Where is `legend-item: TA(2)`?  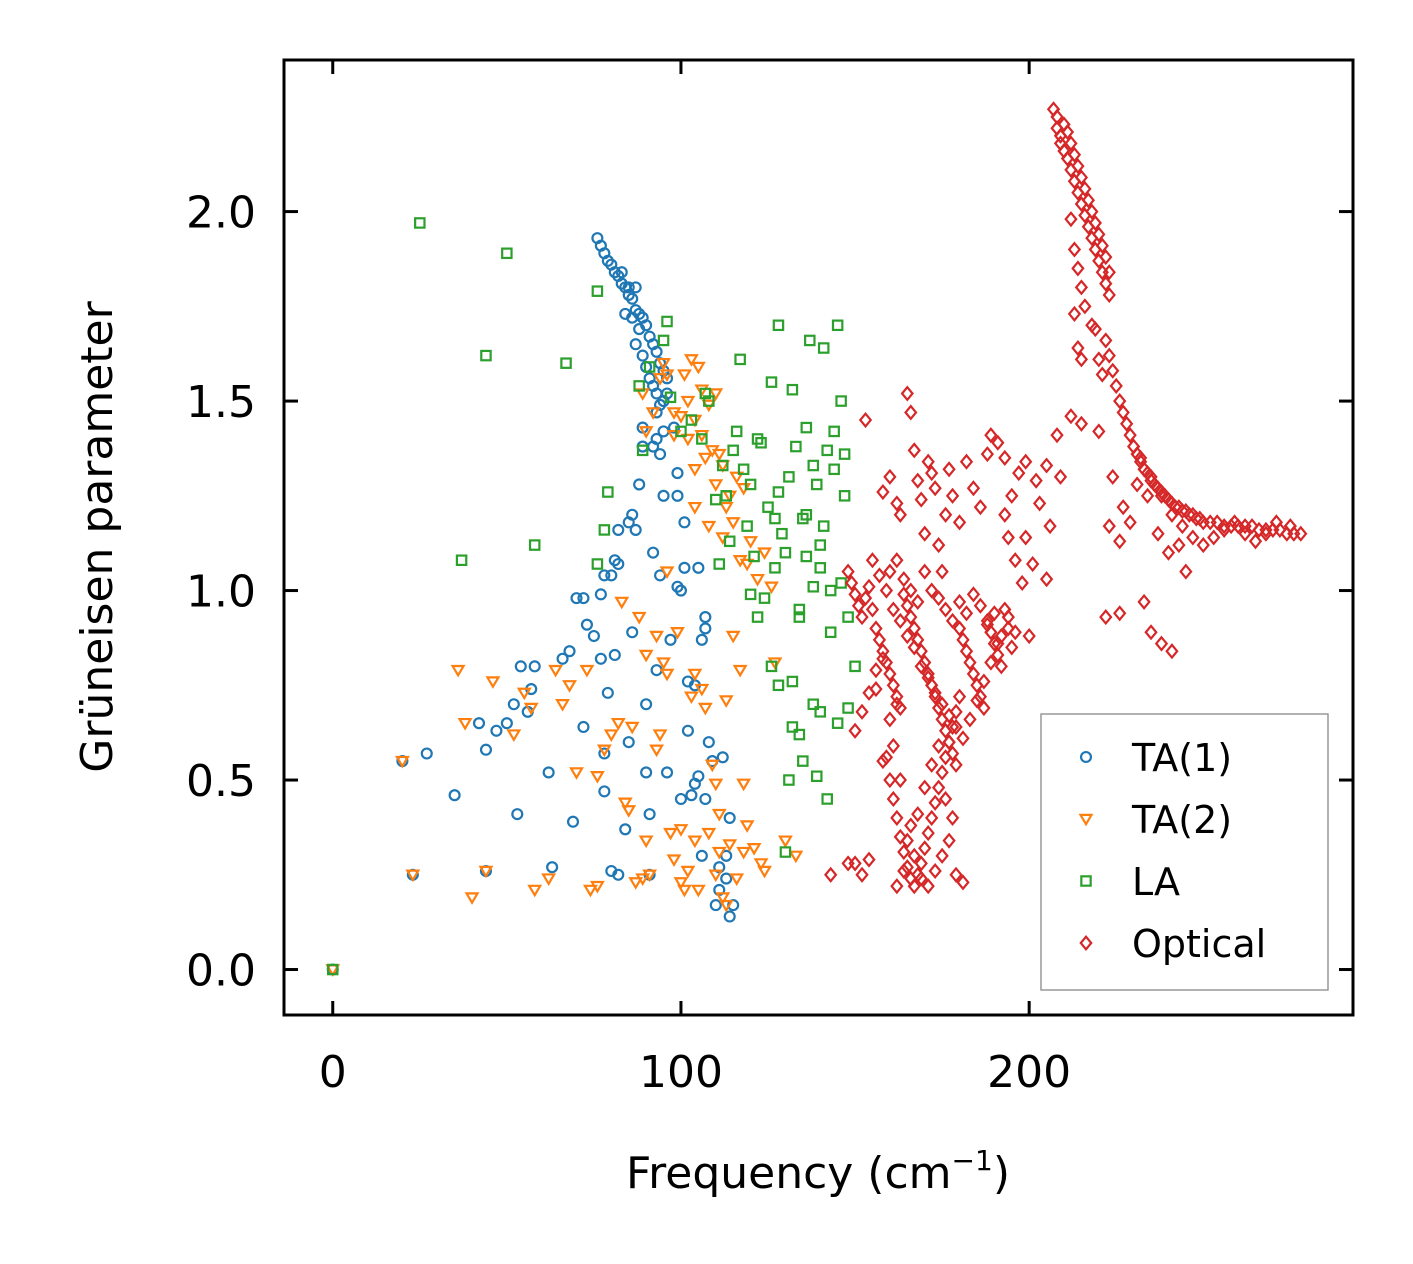
legend-item: TA(2) is located at coordinates (1155, 820).